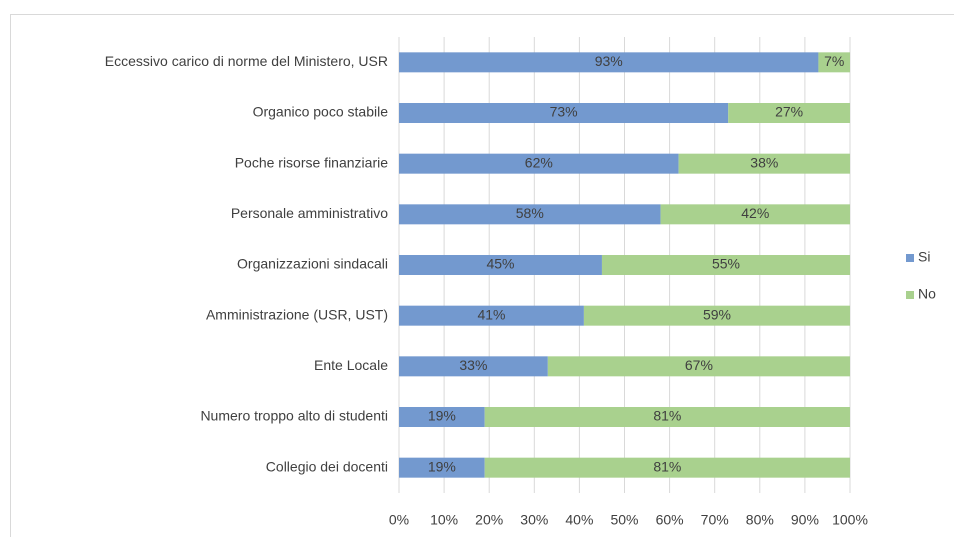  I want to click on data-label: 41%, so click(491, 314).